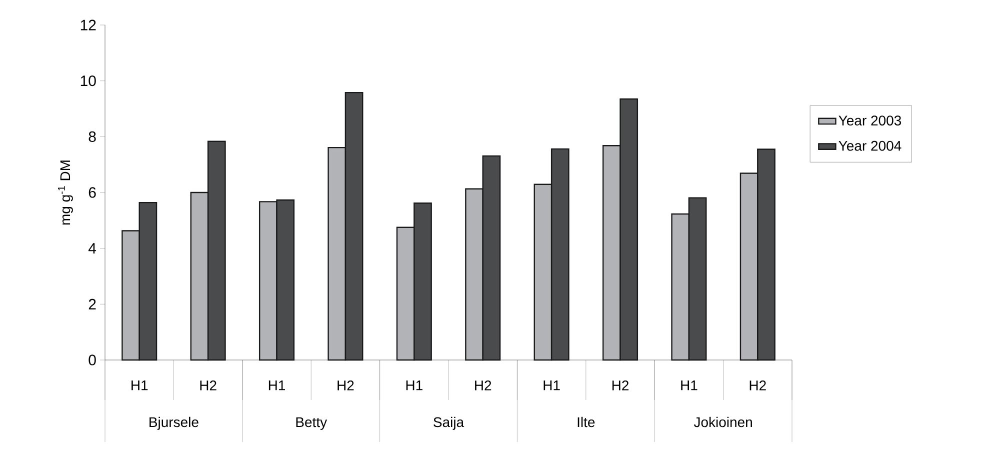  What do you see at coordinates (92, 192) in the screenshot?
I see `y-tick-label: 6` at bounding box center [92, 192].